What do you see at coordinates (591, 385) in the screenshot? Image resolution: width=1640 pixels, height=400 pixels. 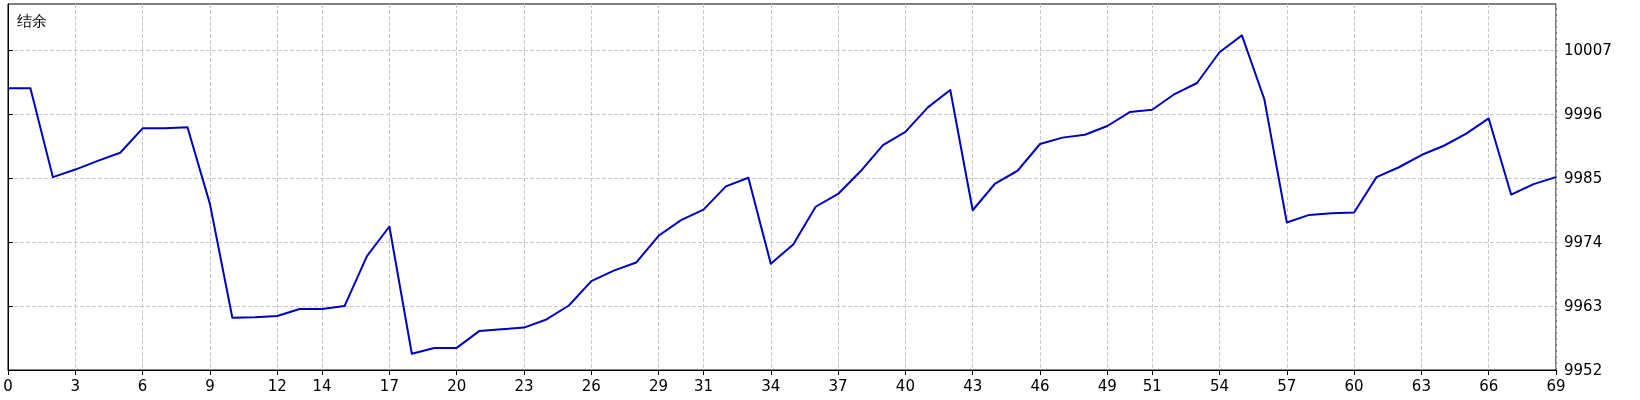 I see `x-tick-label: 26` at bounding box center [591, 385].